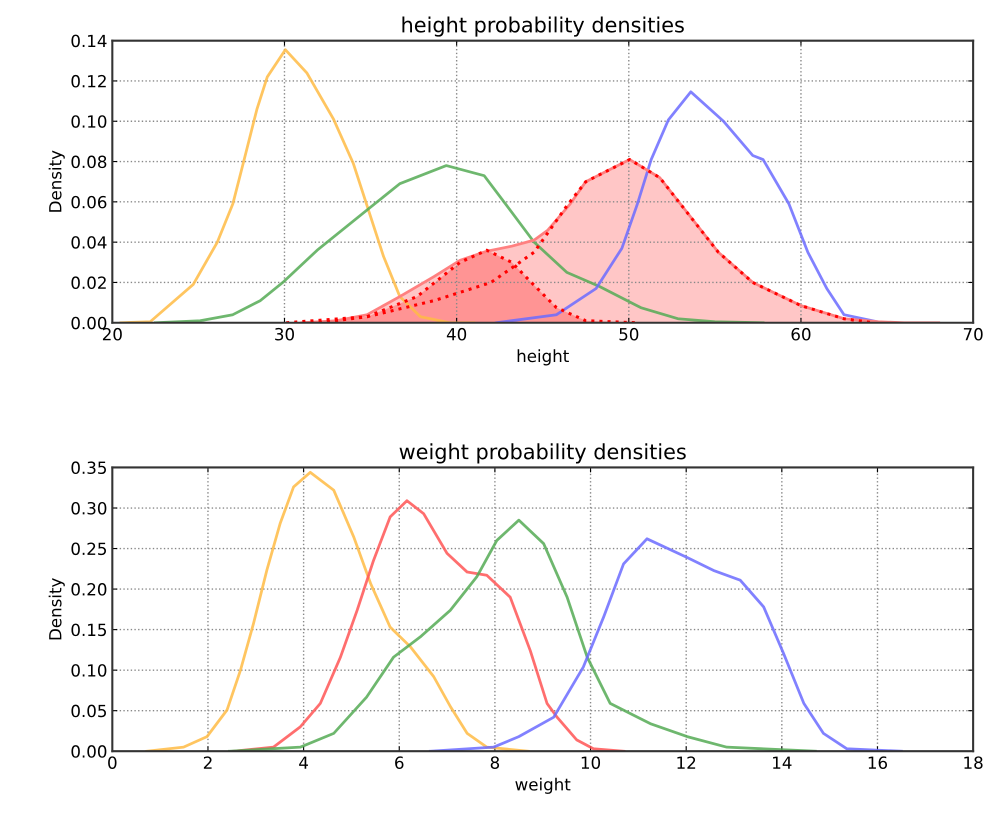 The width and height of the screenshot is (994, 813). What do you see at coordinates (543, 357) in the screenshot?
I see `x-axis-title: height` at bounding box center [543, 357].